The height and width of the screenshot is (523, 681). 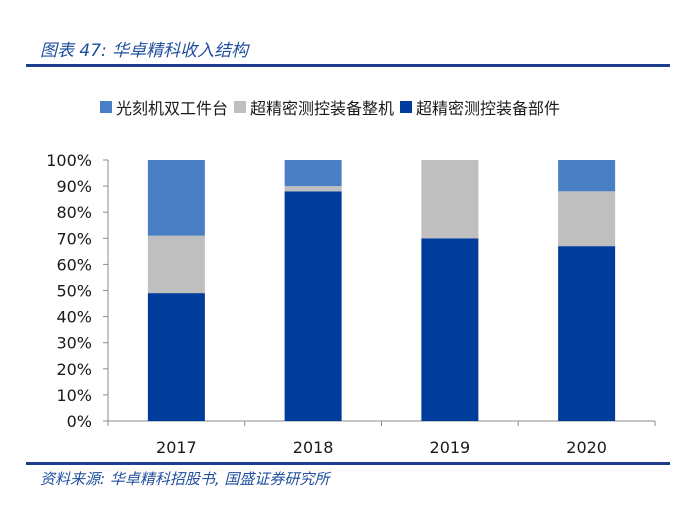 I want to click on y-tick-label: 0%, so click(x=79, y=421).